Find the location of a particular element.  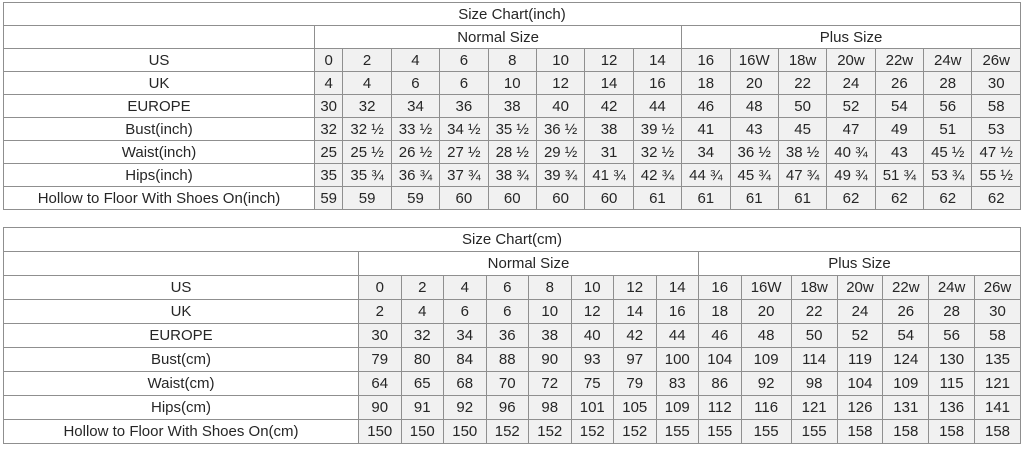

size-value-cell: 24 is located at coordinates (860, 311).